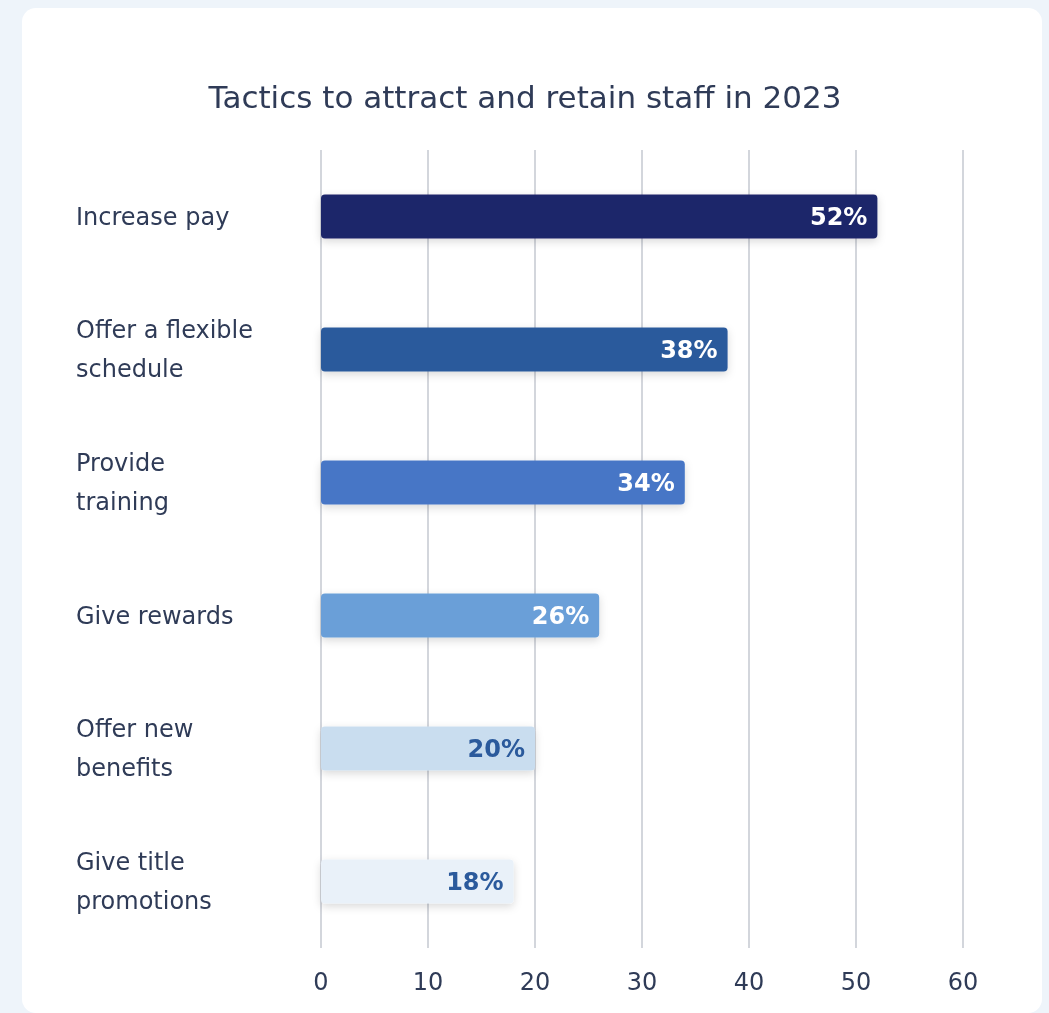 The width and height of the screenshot is (1049, 1013). I want to click on x-tick-label: 20, so click(535, 982).